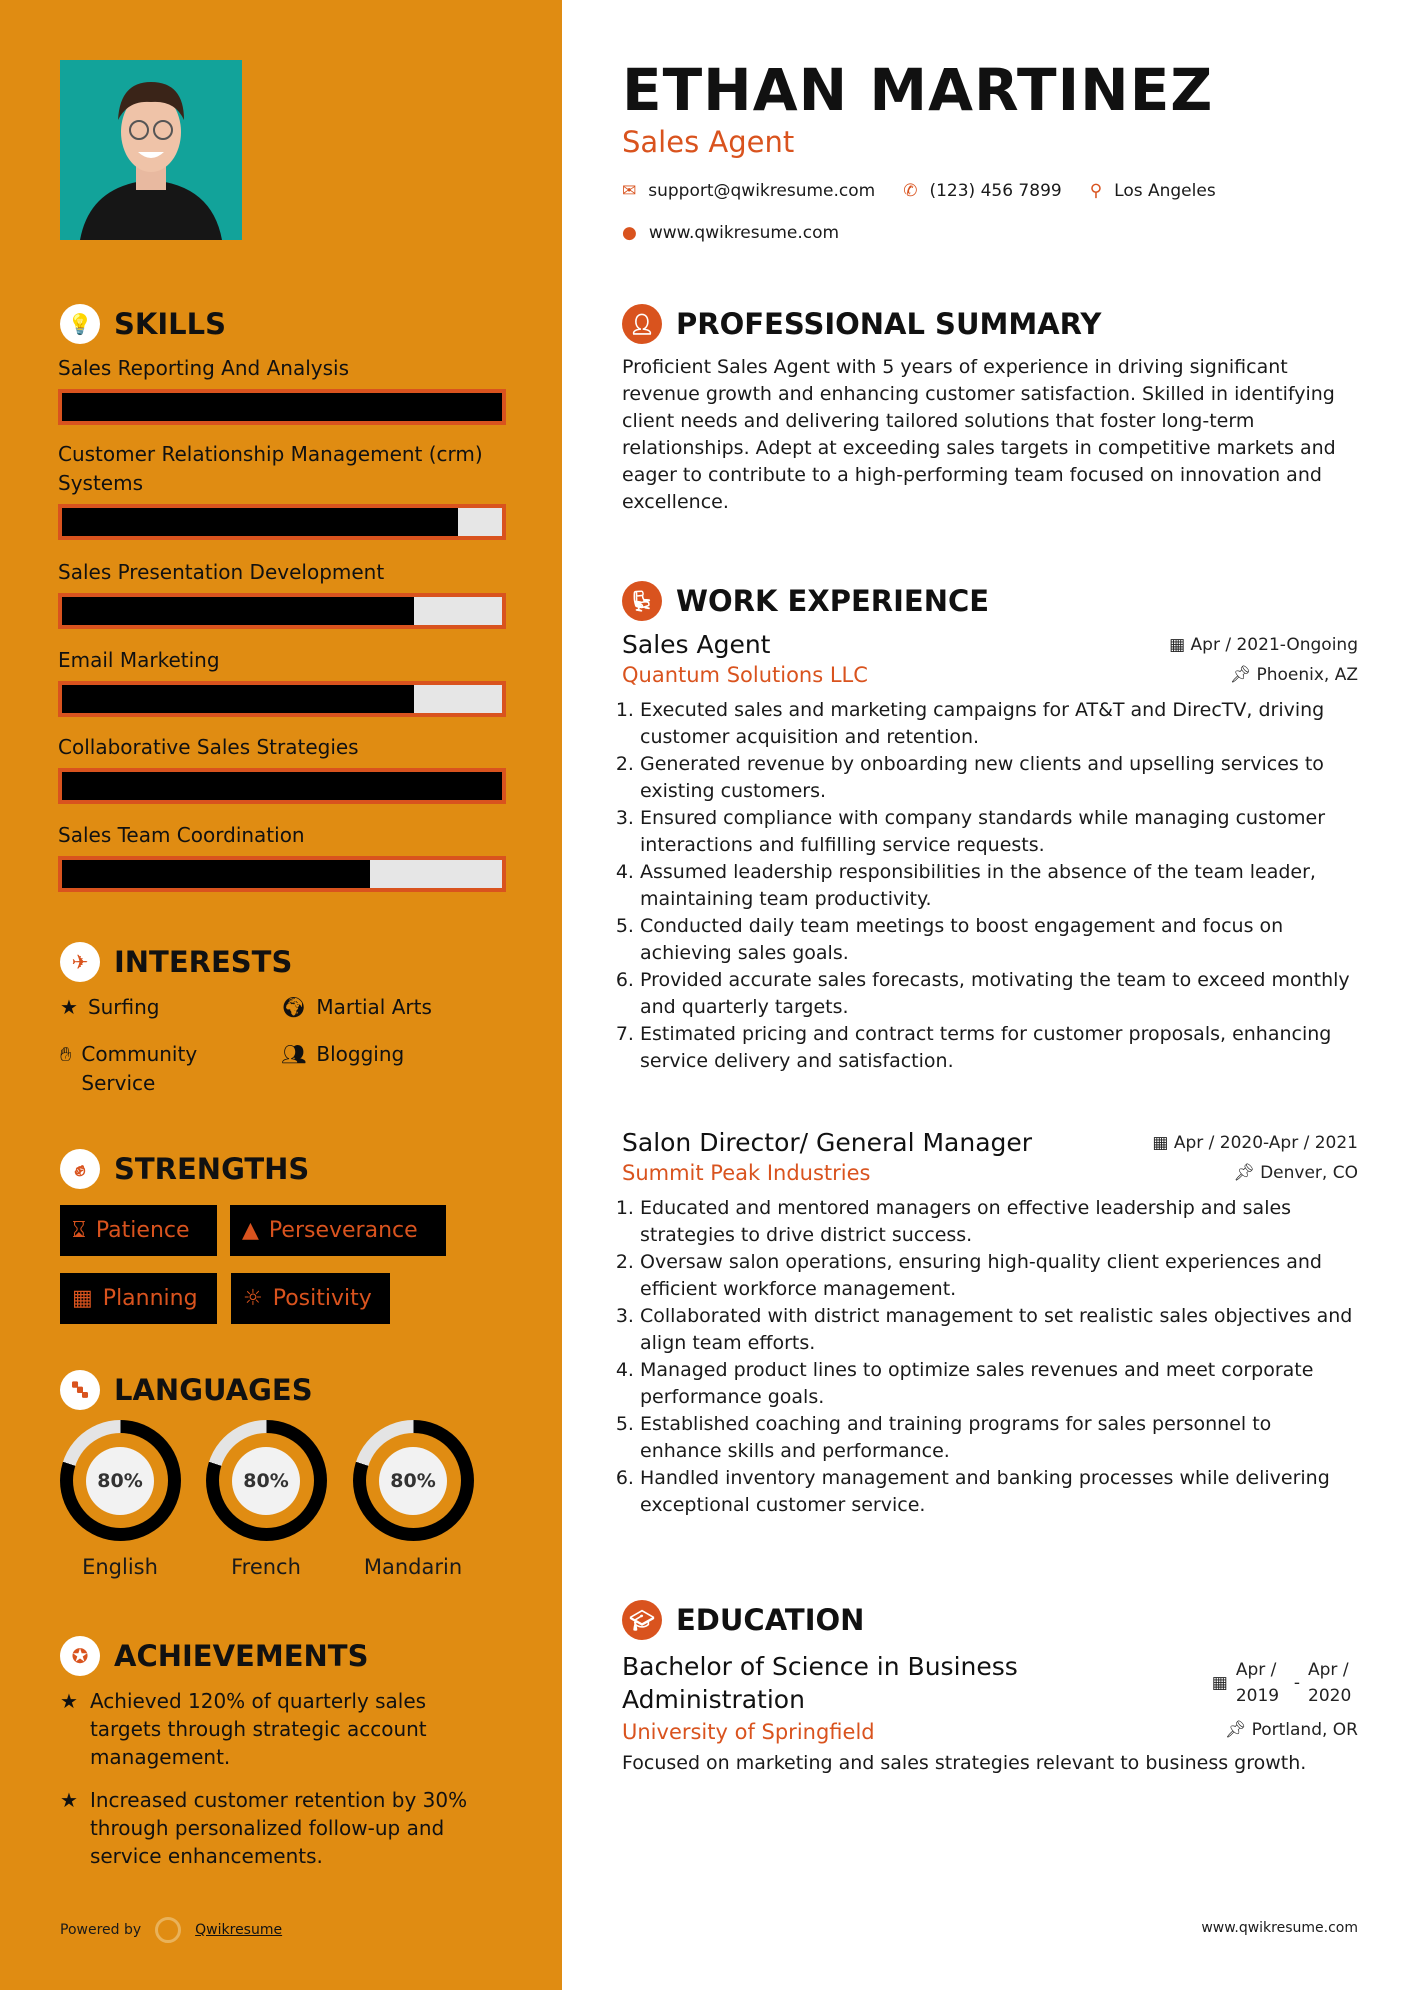  I want to click on job-title: Salon Director/ General Manager, so click(827, 1142).